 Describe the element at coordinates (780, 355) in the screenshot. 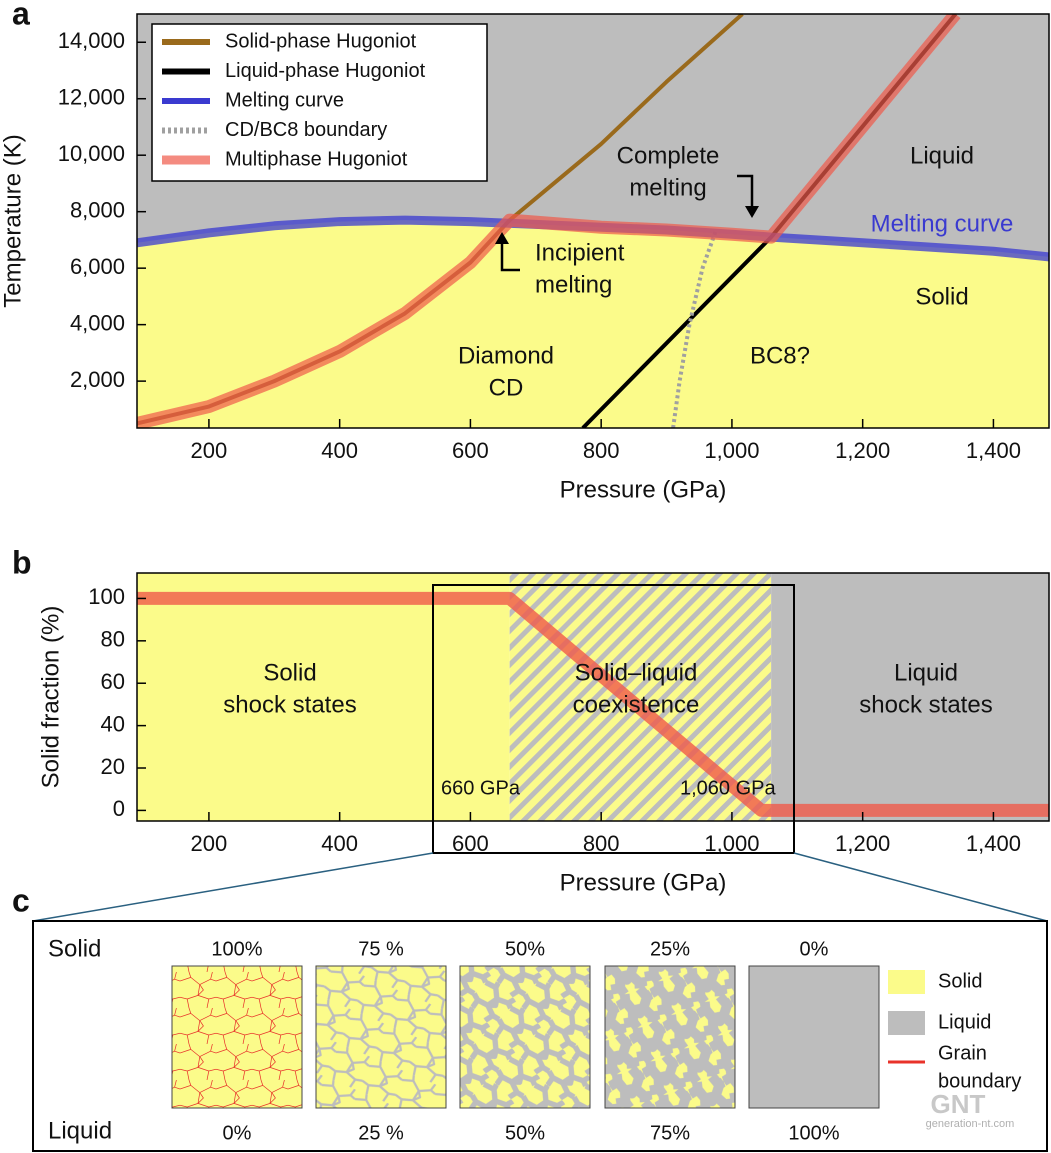

I see `annotation: BC8?` at that location.